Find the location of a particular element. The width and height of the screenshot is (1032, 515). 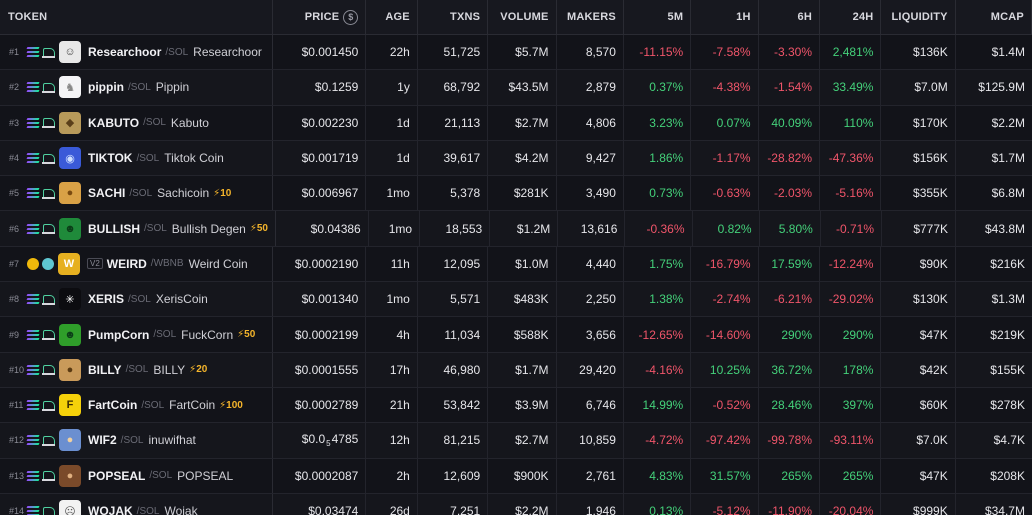

header-mcap: MCAP is located at coordinates (994, 17).